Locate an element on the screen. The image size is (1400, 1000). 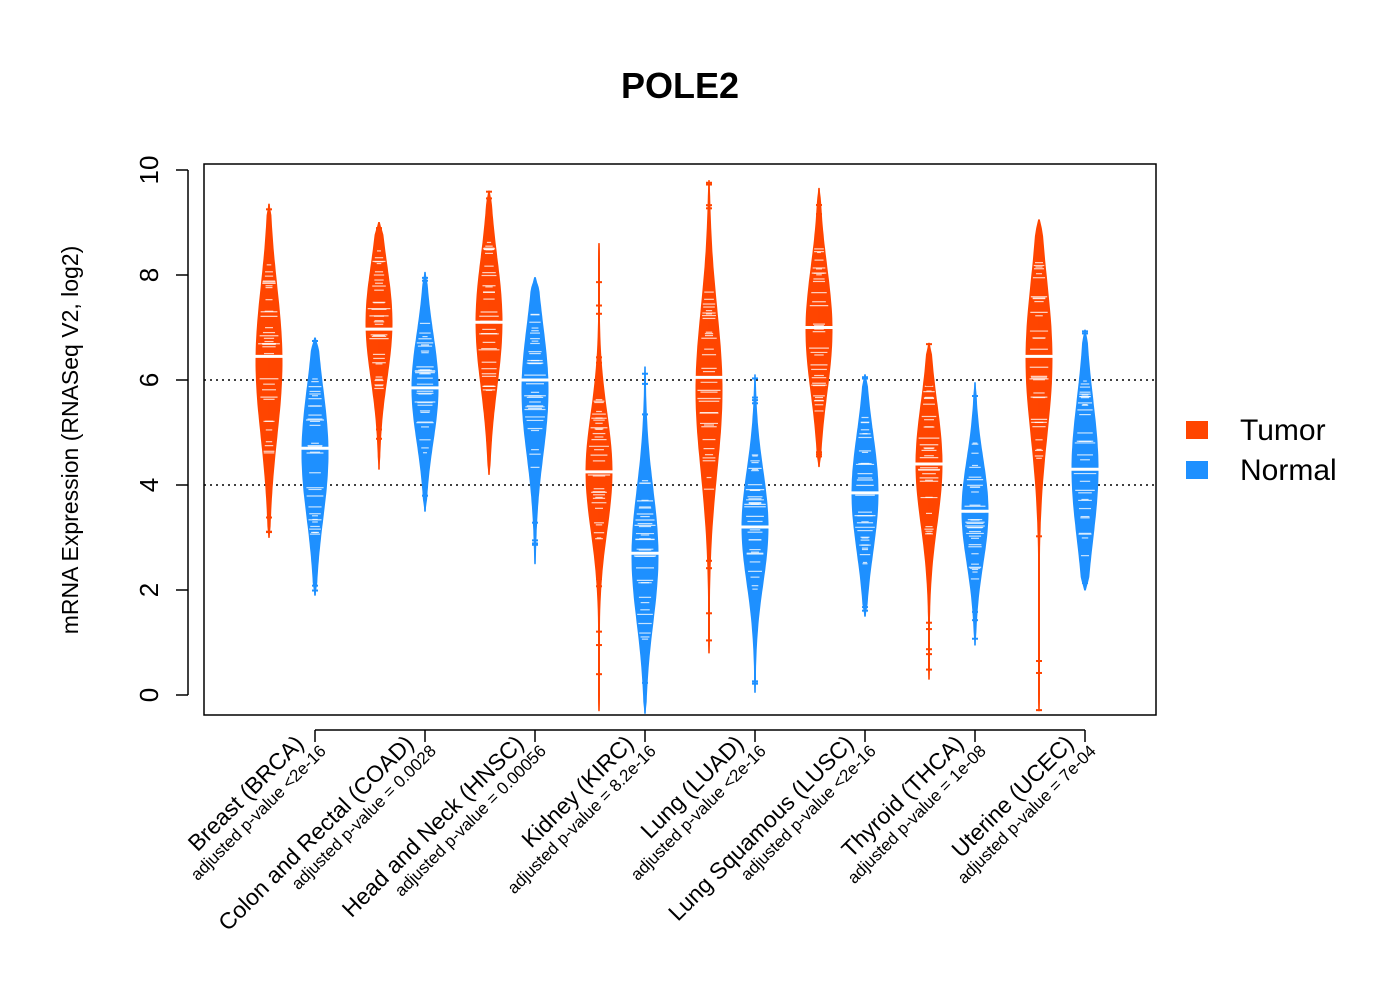
y-tick-label: 2 is located at coordinates (149, 590).